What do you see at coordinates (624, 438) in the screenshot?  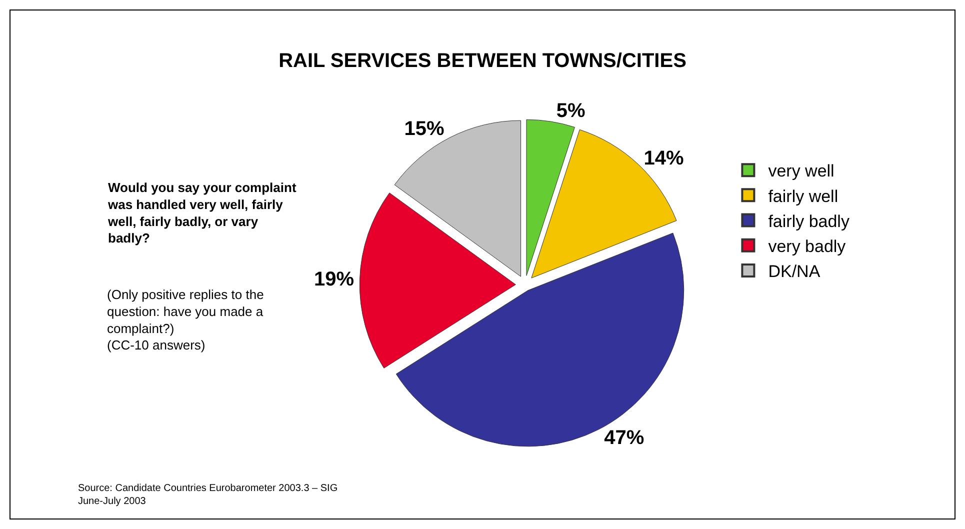 I see `data-label: 47%` at bounding box center [624, 438].